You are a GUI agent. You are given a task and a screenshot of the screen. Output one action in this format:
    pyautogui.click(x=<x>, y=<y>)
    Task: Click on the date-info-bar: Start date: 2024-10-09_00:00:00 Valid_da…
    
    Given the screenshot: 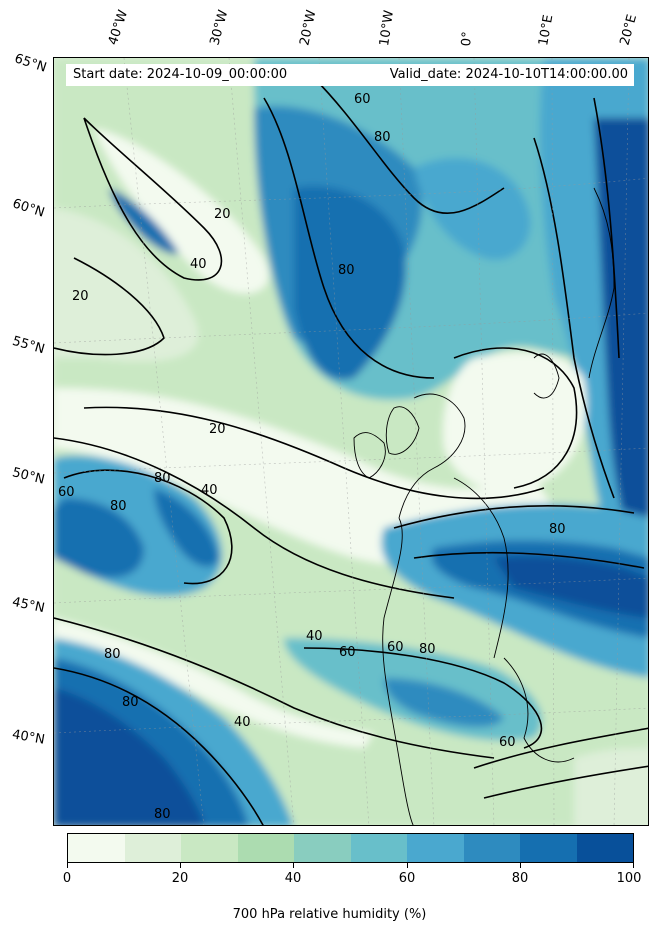 What is the action you would take?
    pyautogui.click(x=350, y=75)
    